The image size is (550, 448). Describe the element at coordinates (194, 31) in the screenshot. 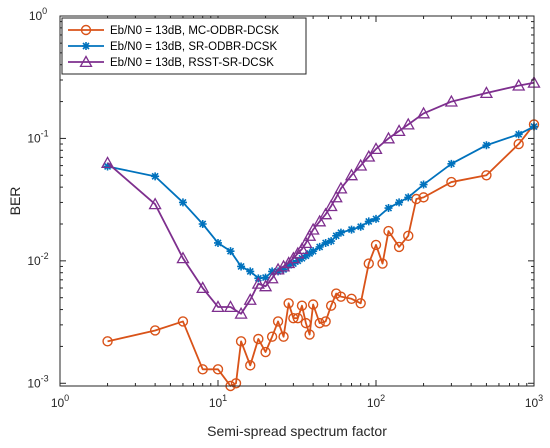

I see `legend-entry: Eb/N0 = 13dB, MC-ODBR-DCSK` at that location.